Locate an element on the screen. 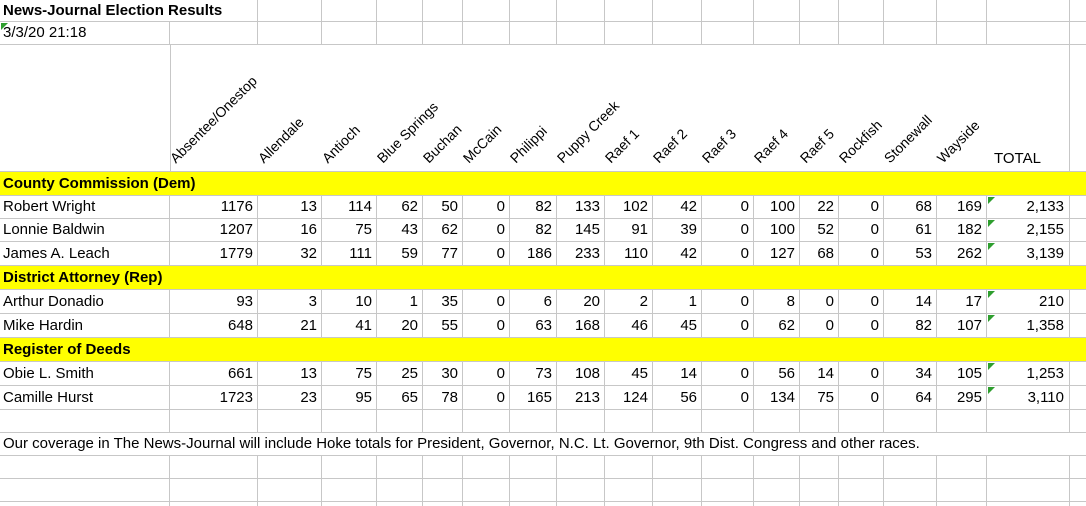  vote-count-cell: 41 is located at coordinates (349, 326).